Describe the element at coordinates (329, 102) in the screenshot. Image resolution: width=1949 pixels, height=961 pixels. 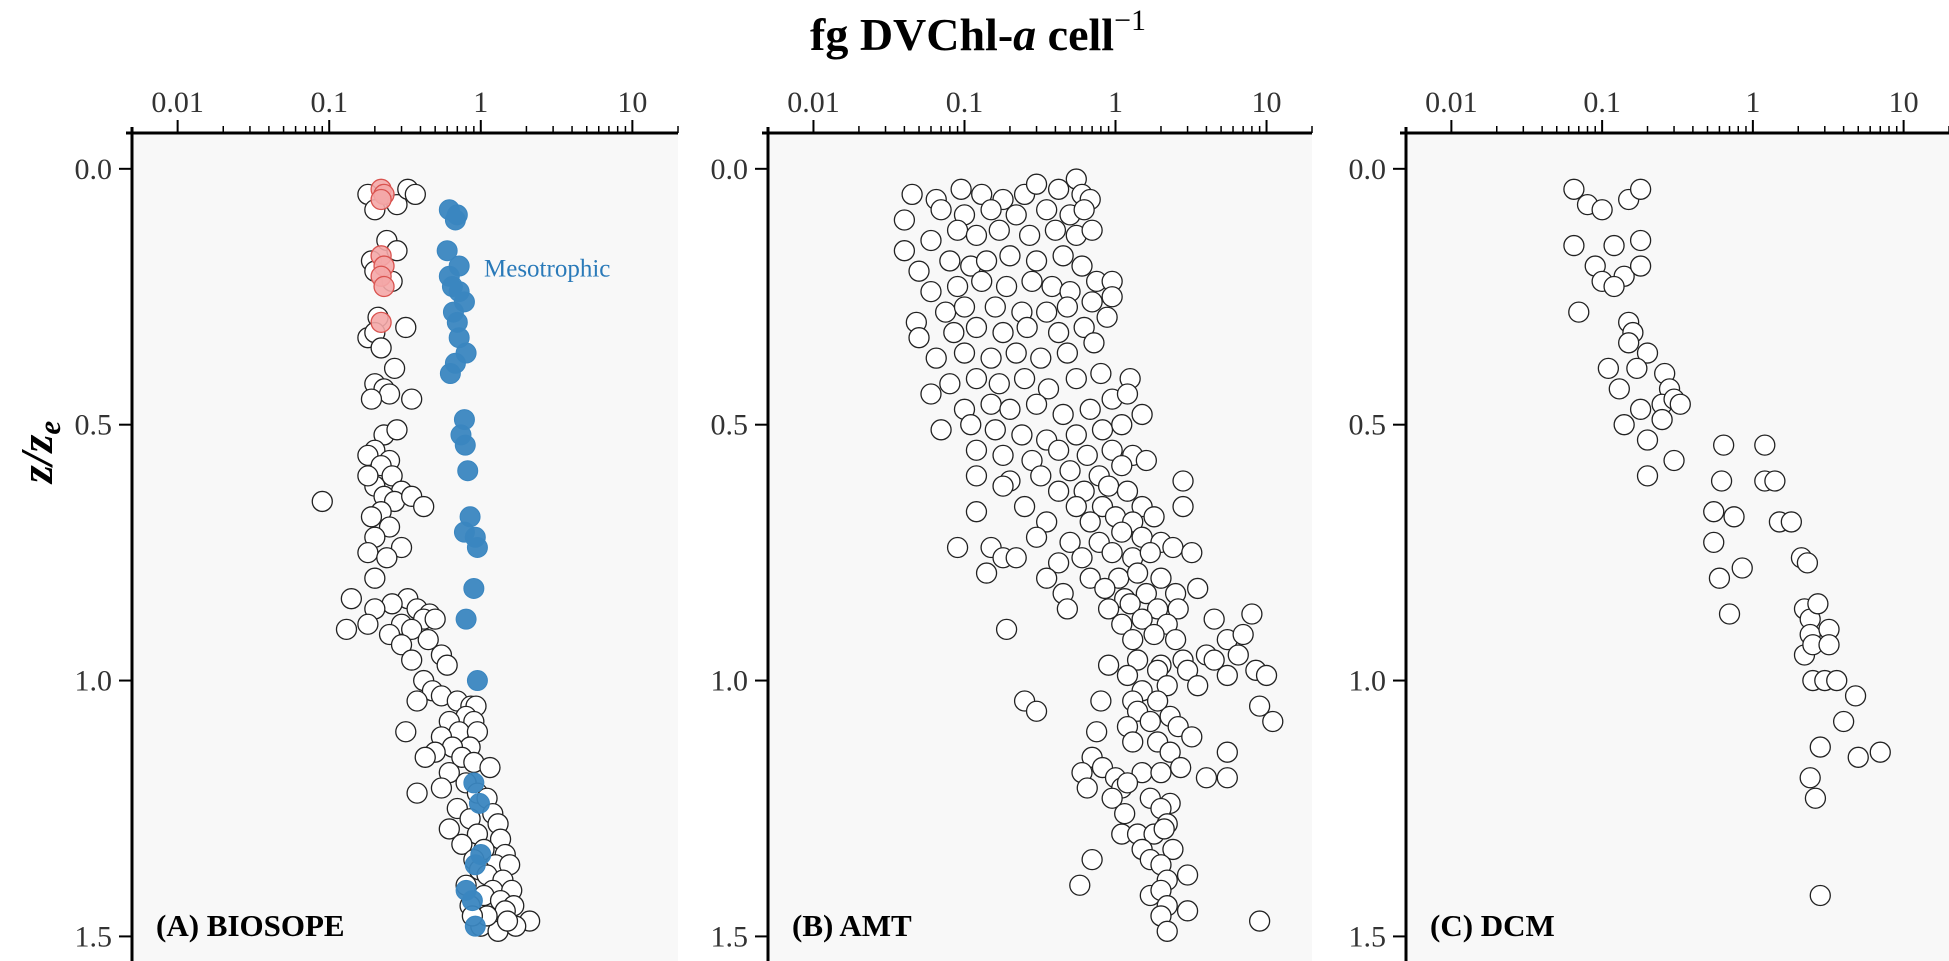
I see `x-tick-label: 0.1` at that location.